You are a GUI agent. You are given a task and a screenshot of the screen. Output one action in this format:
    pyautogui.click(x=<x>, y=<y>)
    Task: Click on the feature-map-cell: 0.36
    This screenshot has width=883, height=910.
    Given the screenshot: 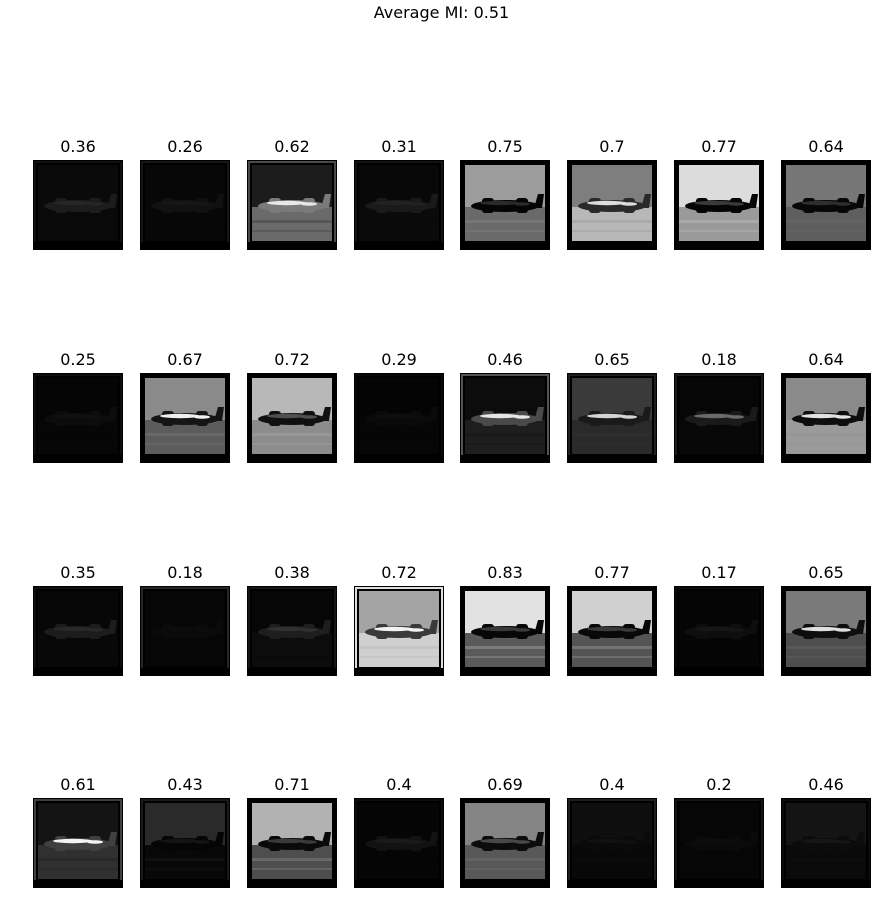 What is the action you would take?
    pyautogui.click(x=78, y=194)
    